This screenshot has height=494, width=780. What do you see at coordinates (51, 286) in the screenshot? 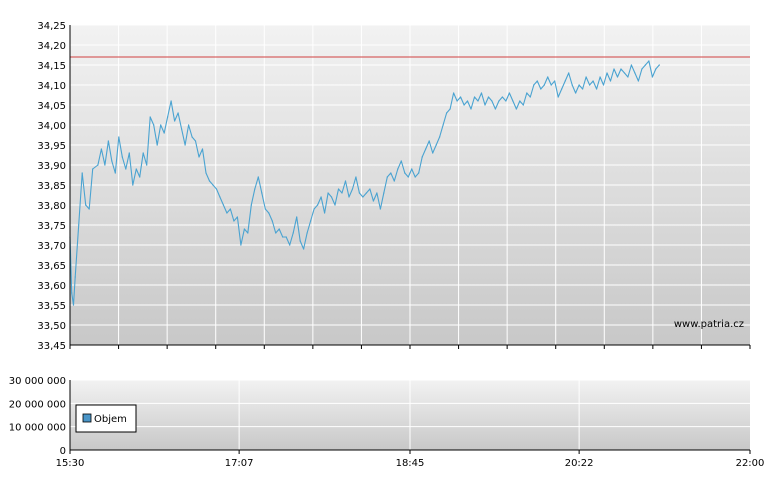
I see `price-y-tick-label: 33,60` at bounding box center [51, 286].